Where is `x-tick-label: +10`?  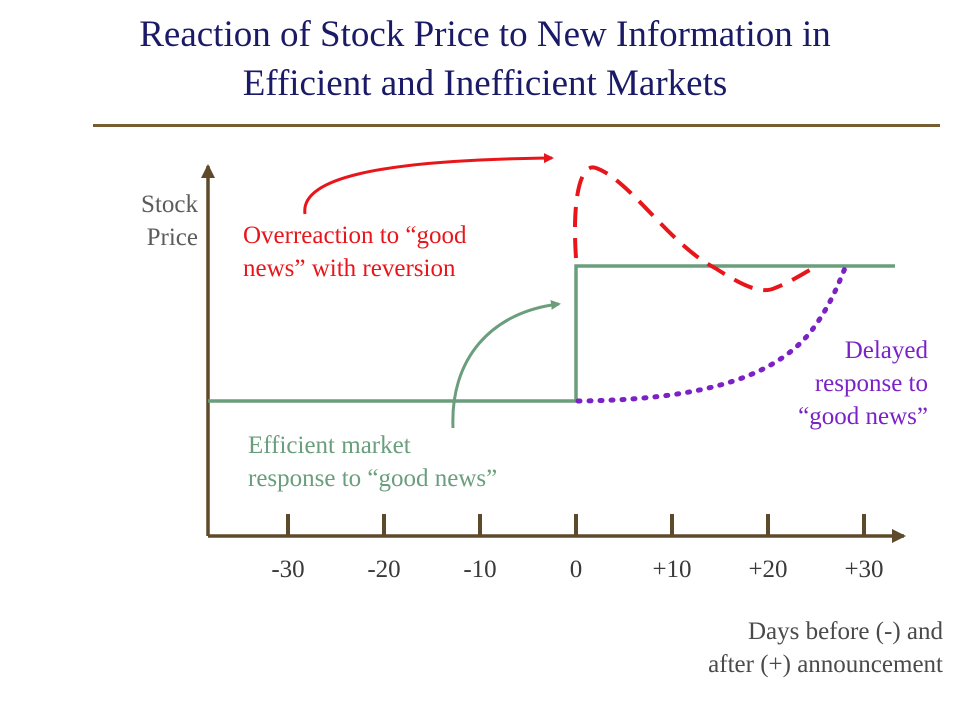 x-tick-label: +10 is located at coordinates (672, 569).